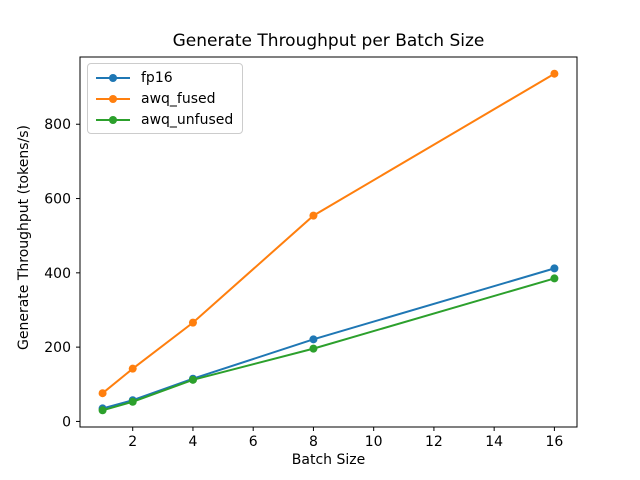 This screenshot has height=480, width=640. I want to click on y-tick-label: 800, so click(57, 125).